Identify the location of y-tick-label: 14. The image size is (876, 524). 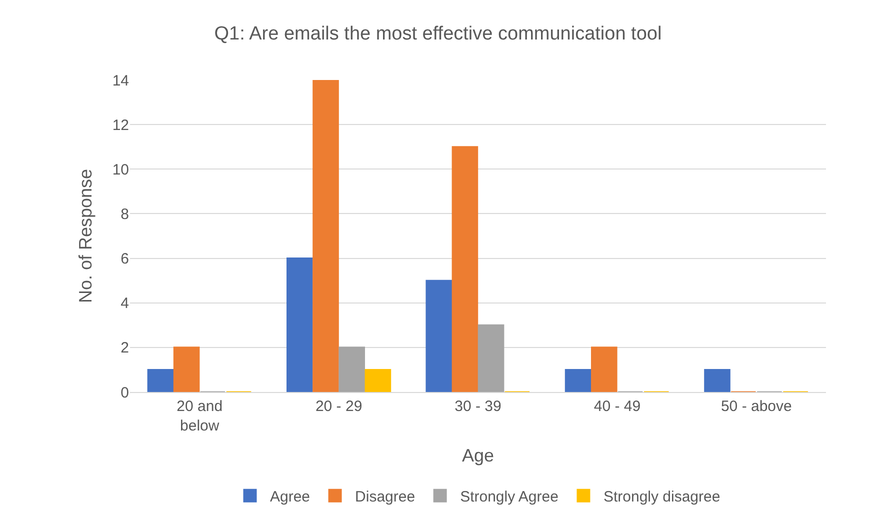
(120, 81).